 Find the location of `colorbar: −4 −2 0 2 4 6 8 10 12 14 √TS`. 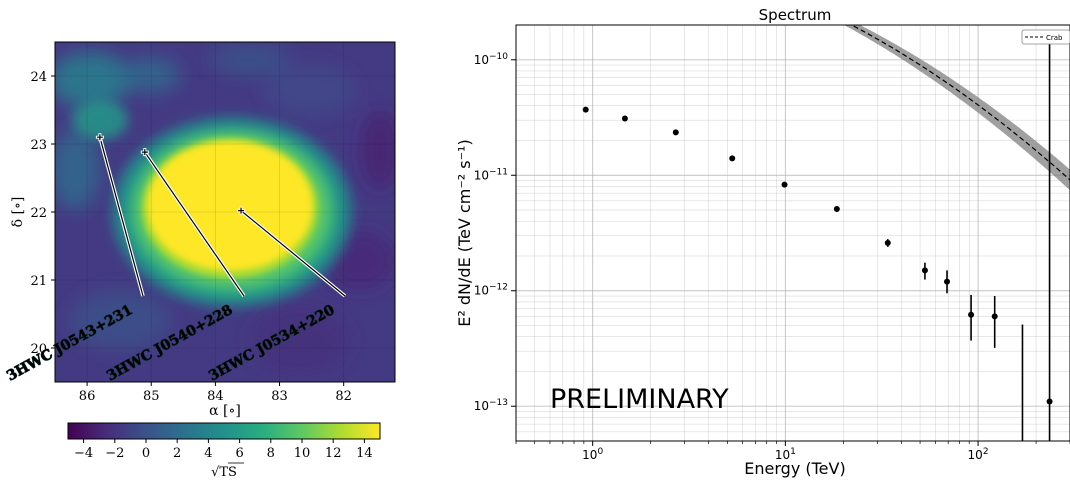

colorbar: −4 −2 0 2 4 6 8 10 12 14 √TS is located at coordinates (224, 451).